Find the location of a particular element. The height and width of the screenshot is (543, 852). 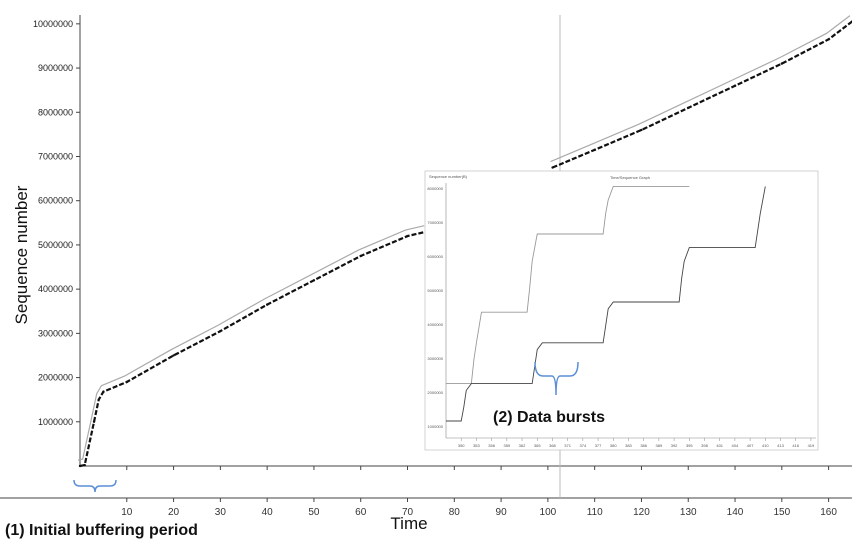

inset-x-tick-label: 371 is located at coordinates (567, 445).